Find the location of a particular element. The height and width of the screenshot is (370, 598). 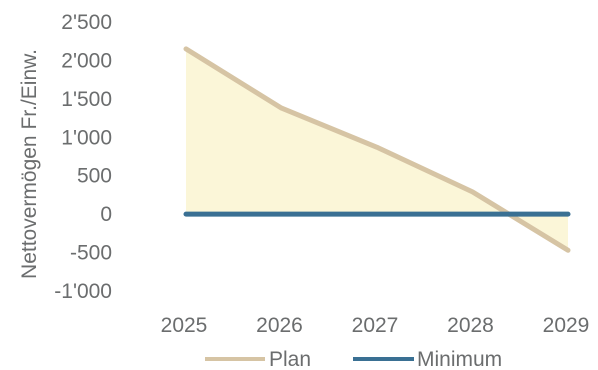

y-axis-label: Nettovermögen Fr./Einw. is located at coordinates (29, 164).